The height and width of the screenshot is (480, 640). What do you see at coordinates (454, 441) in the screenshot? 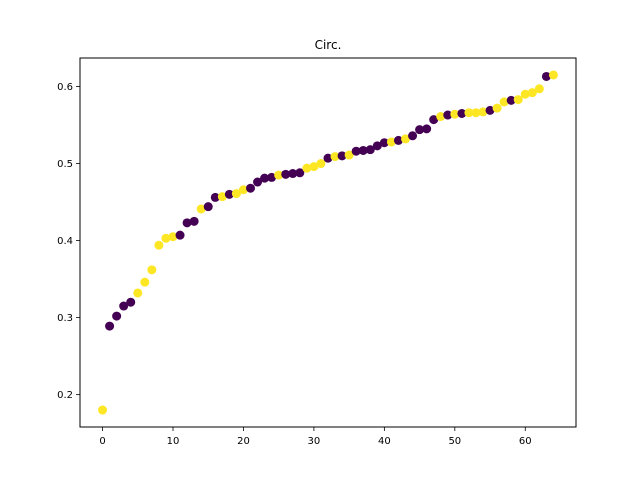
I see `x-tick-label: 50` at bounding box center [454, 441].